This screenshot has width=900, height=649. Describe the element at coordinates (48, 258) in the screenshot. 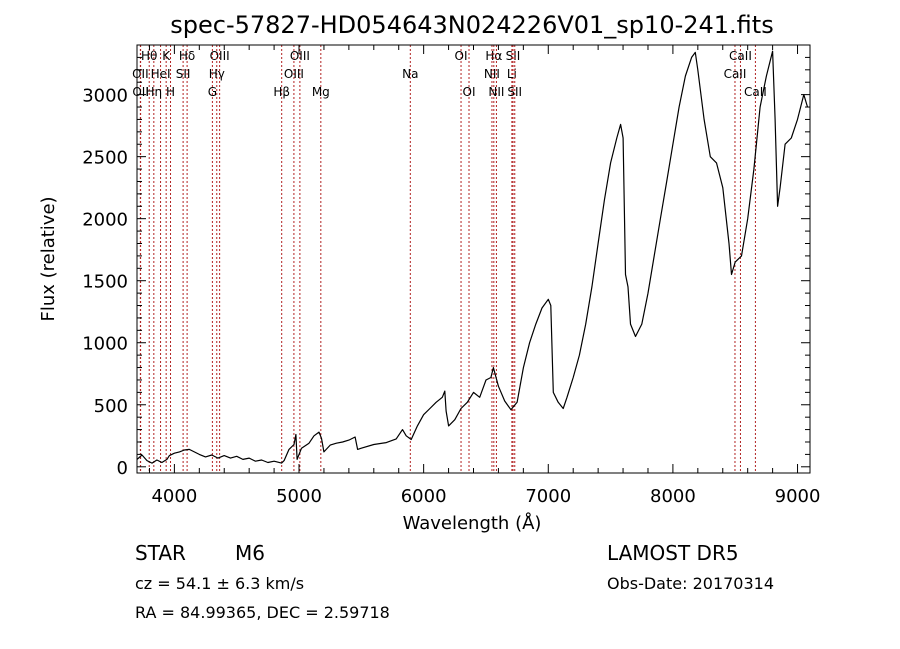

I see `y-axis-label: Flux (relative)` at that location.